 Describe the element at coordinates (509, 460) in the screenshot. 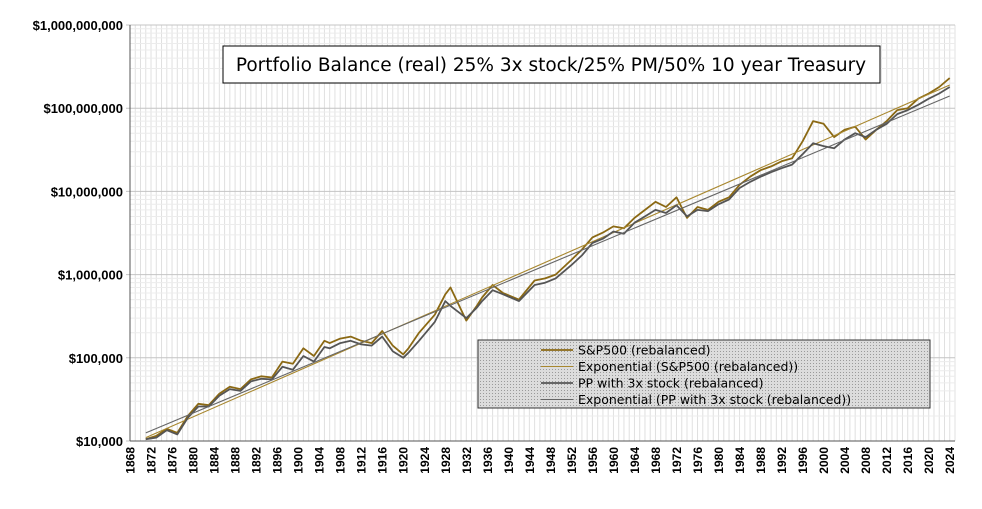

I see `x-tick-label: 1940` at that location.